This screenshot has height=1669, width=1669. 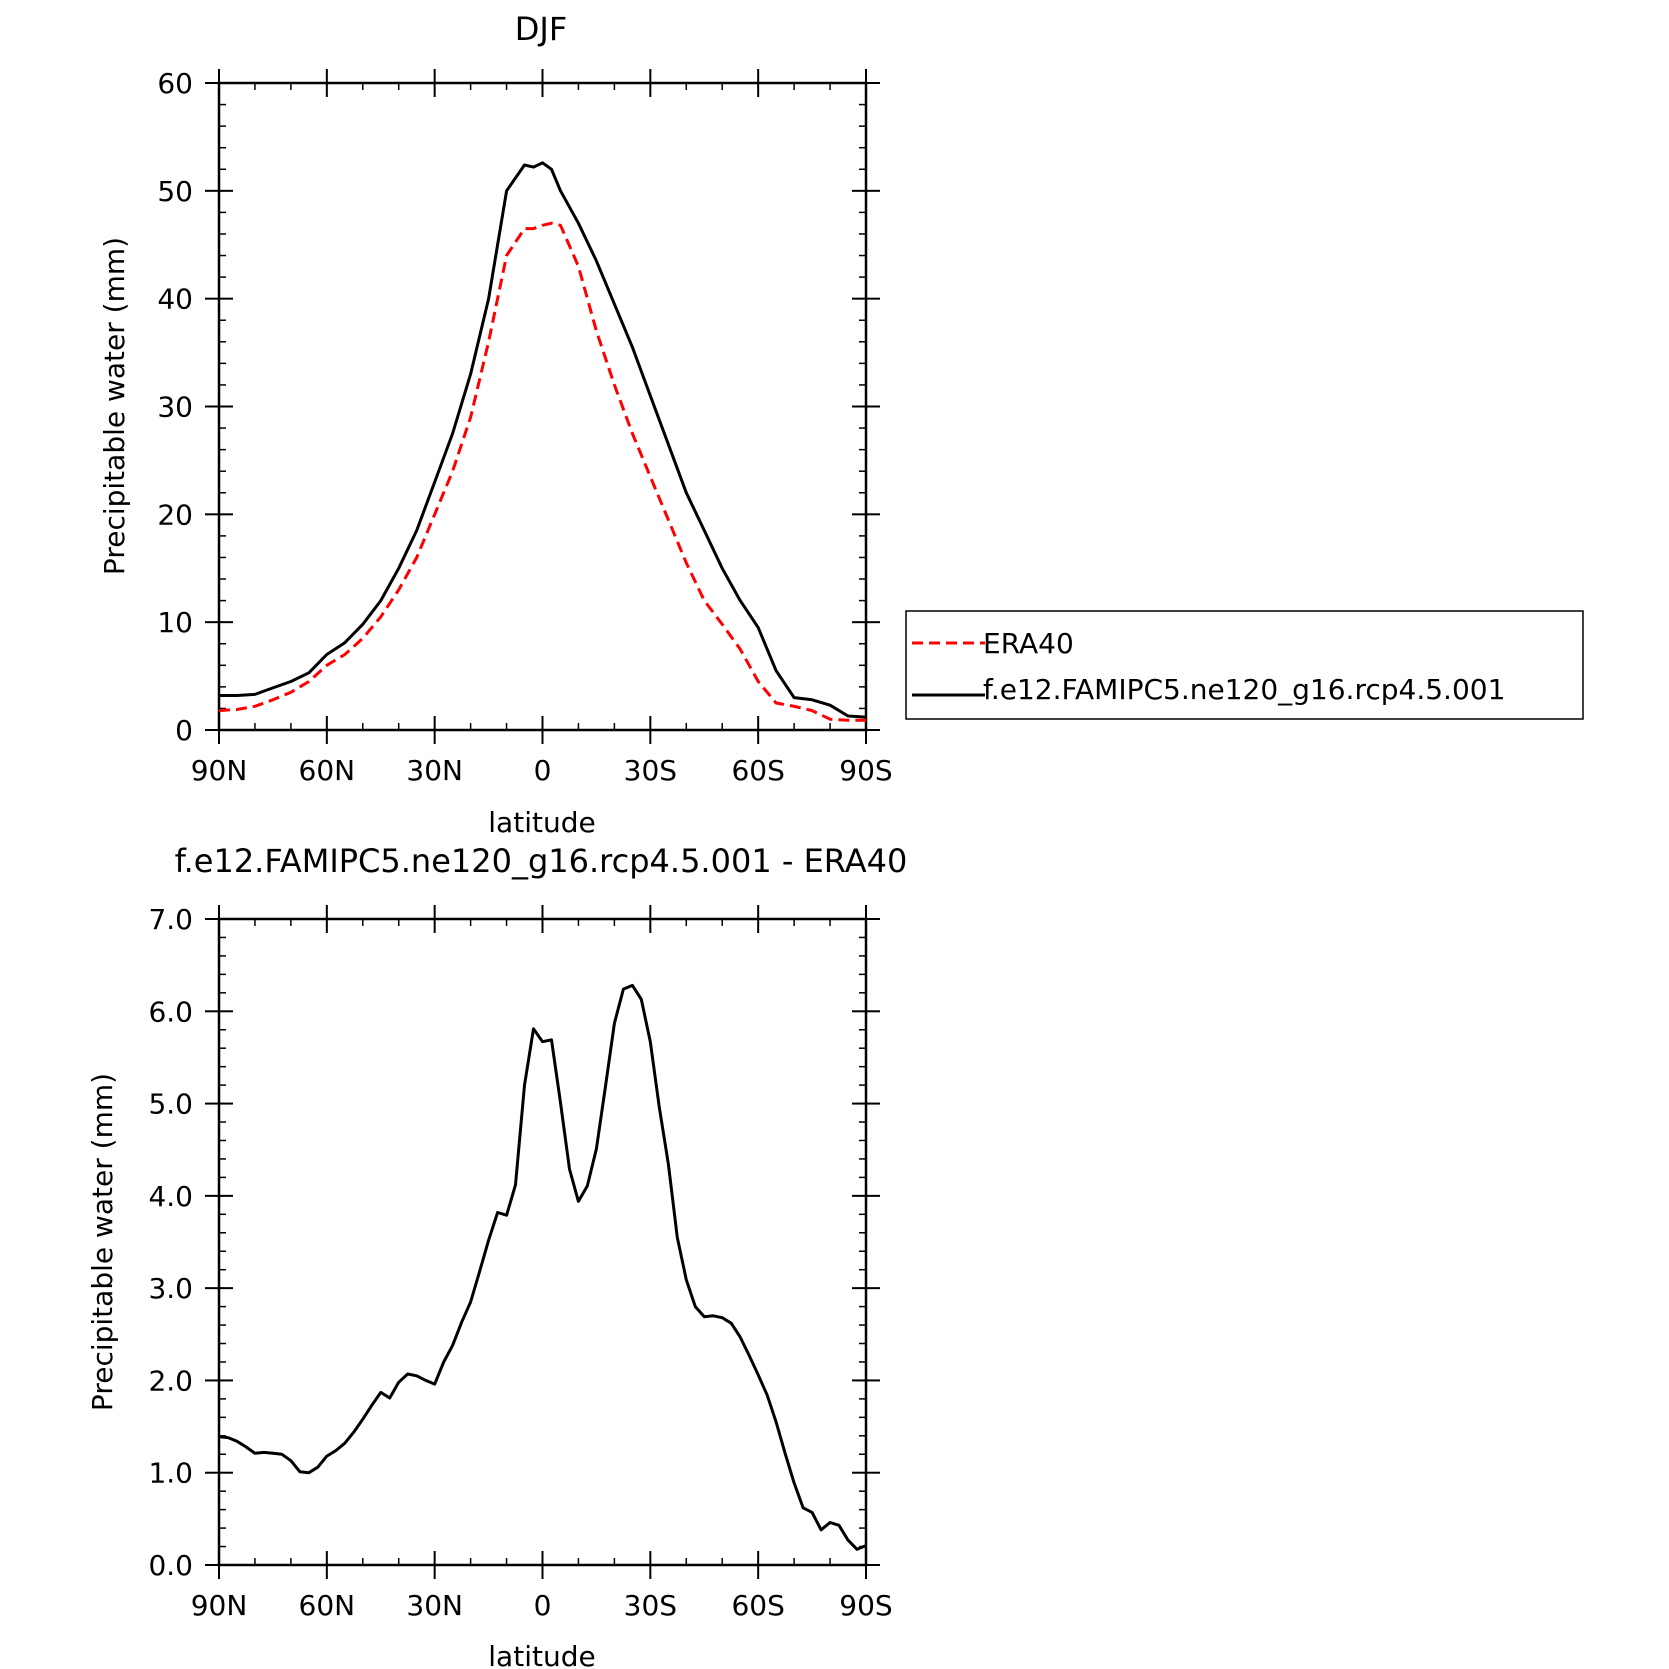 I want to click on y-tick-label: 40, so click(x=175, y=299).